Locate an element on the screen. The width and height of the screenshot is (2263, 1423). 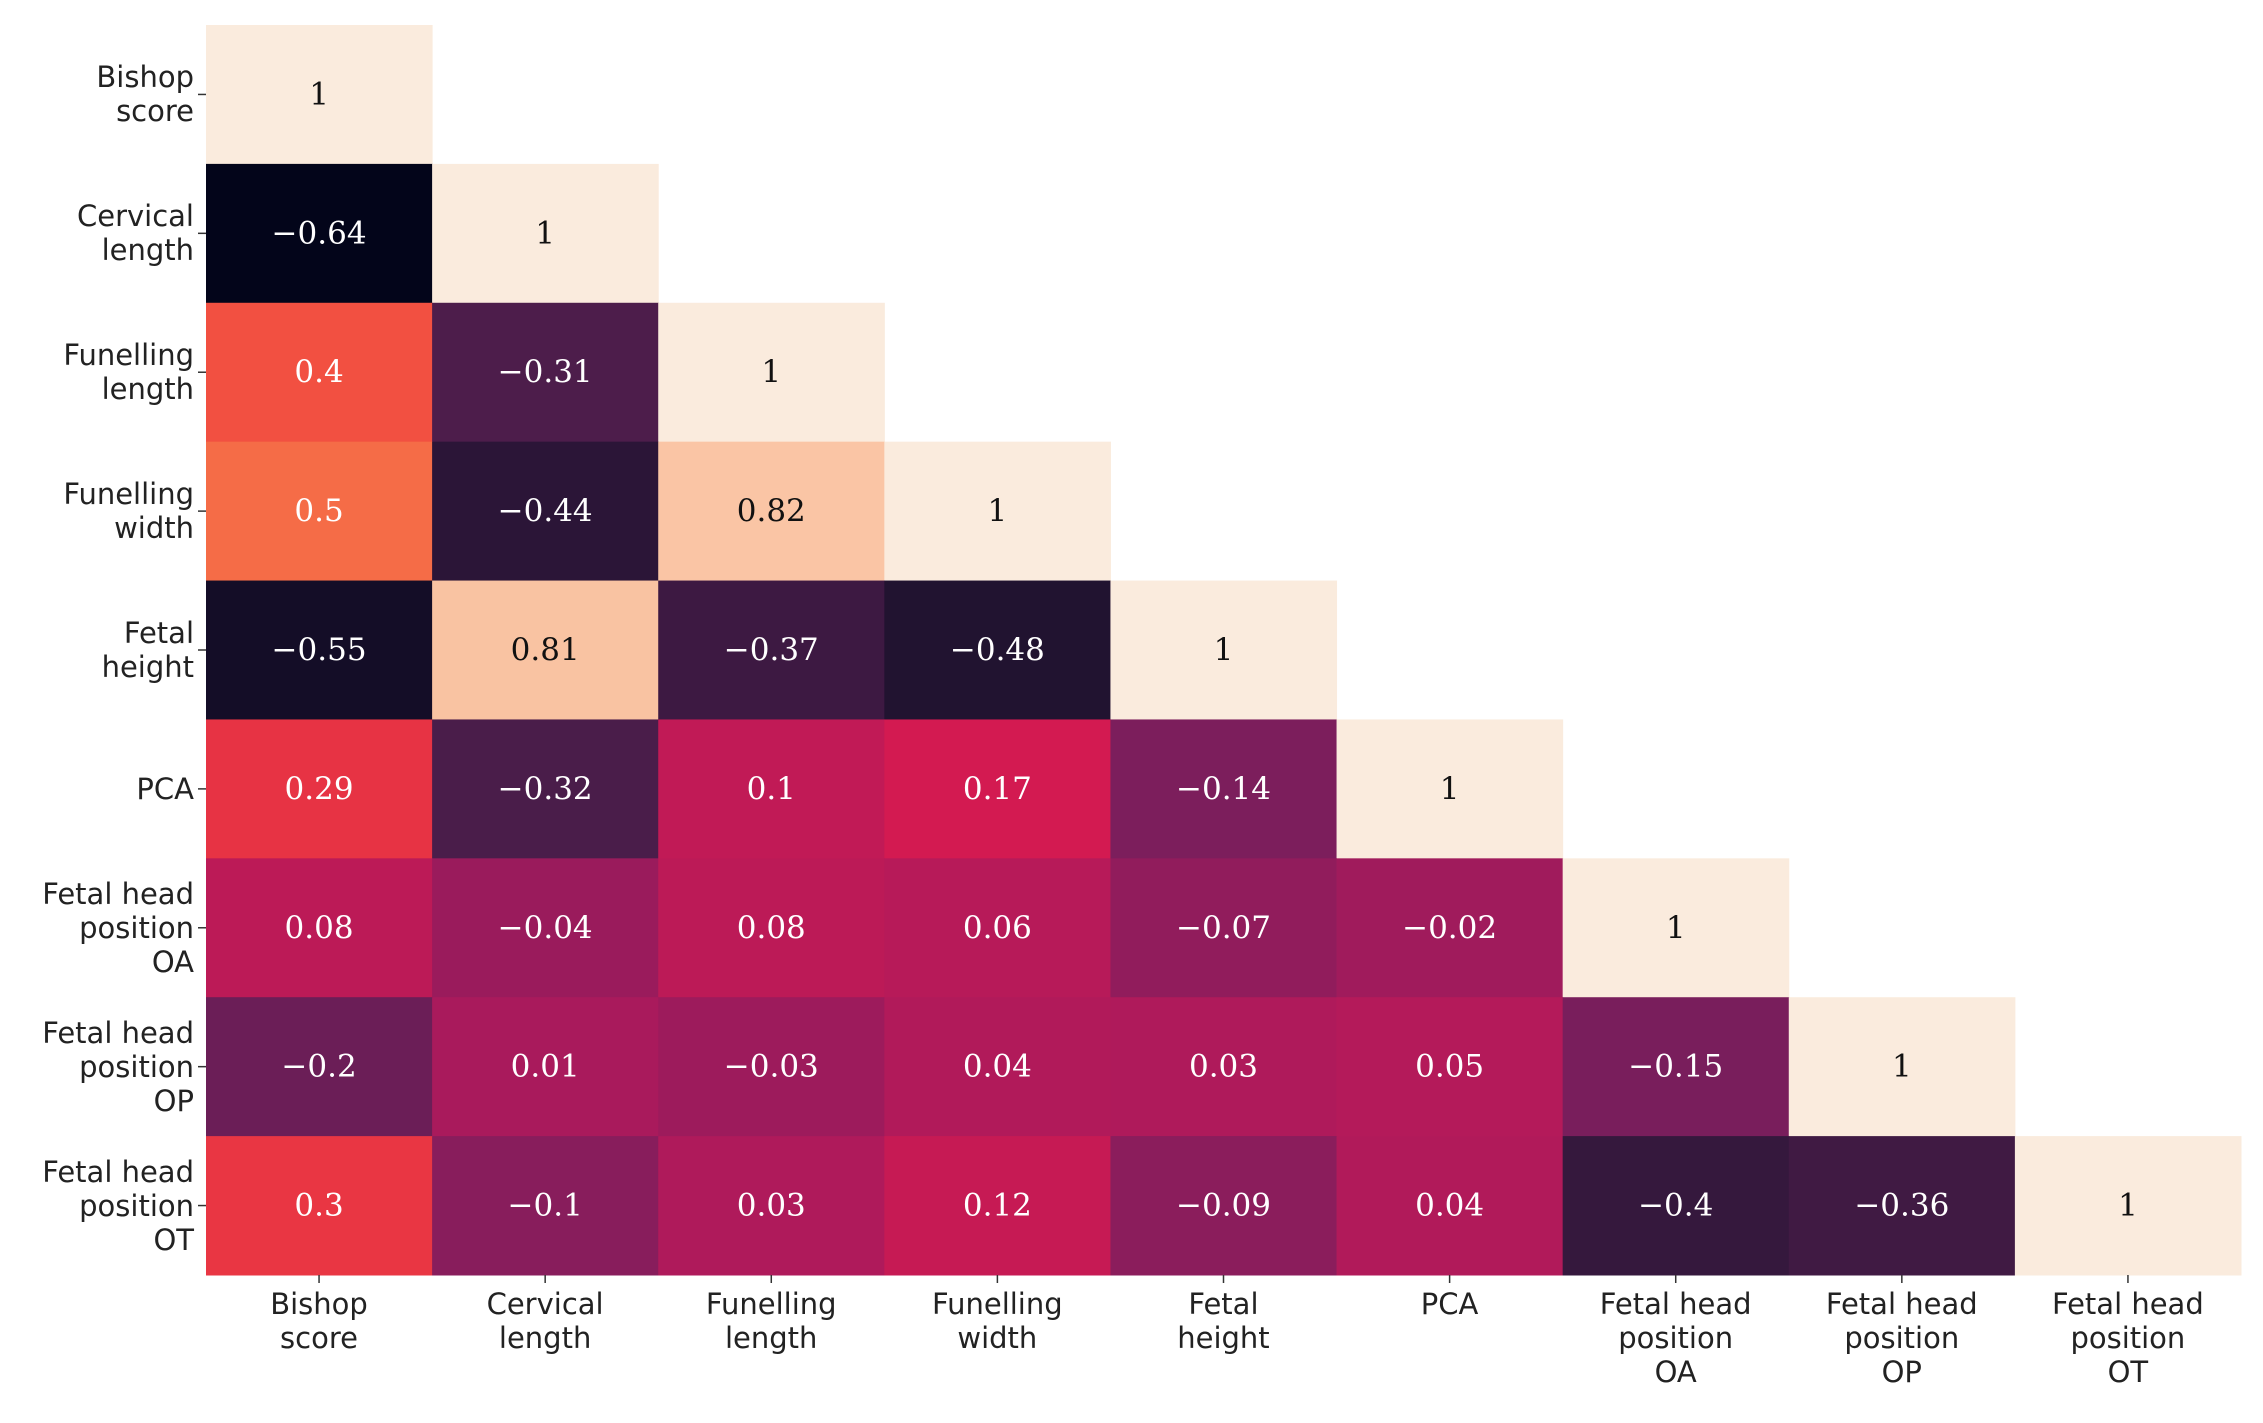
cell-label: −0.44 is located at coordinates (545, 511).